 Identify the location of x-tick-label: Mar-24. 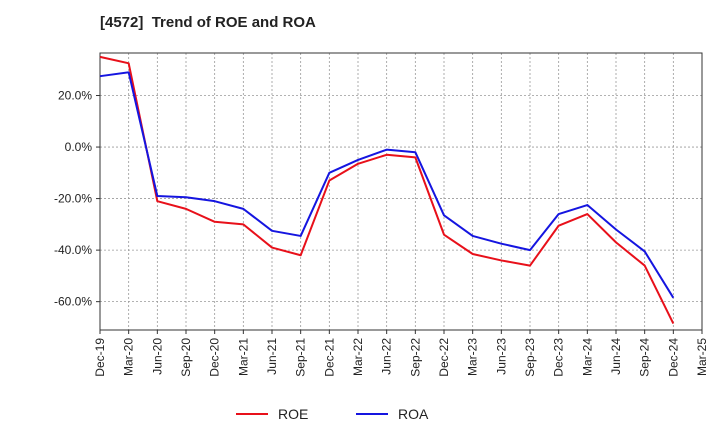
(587, 357).